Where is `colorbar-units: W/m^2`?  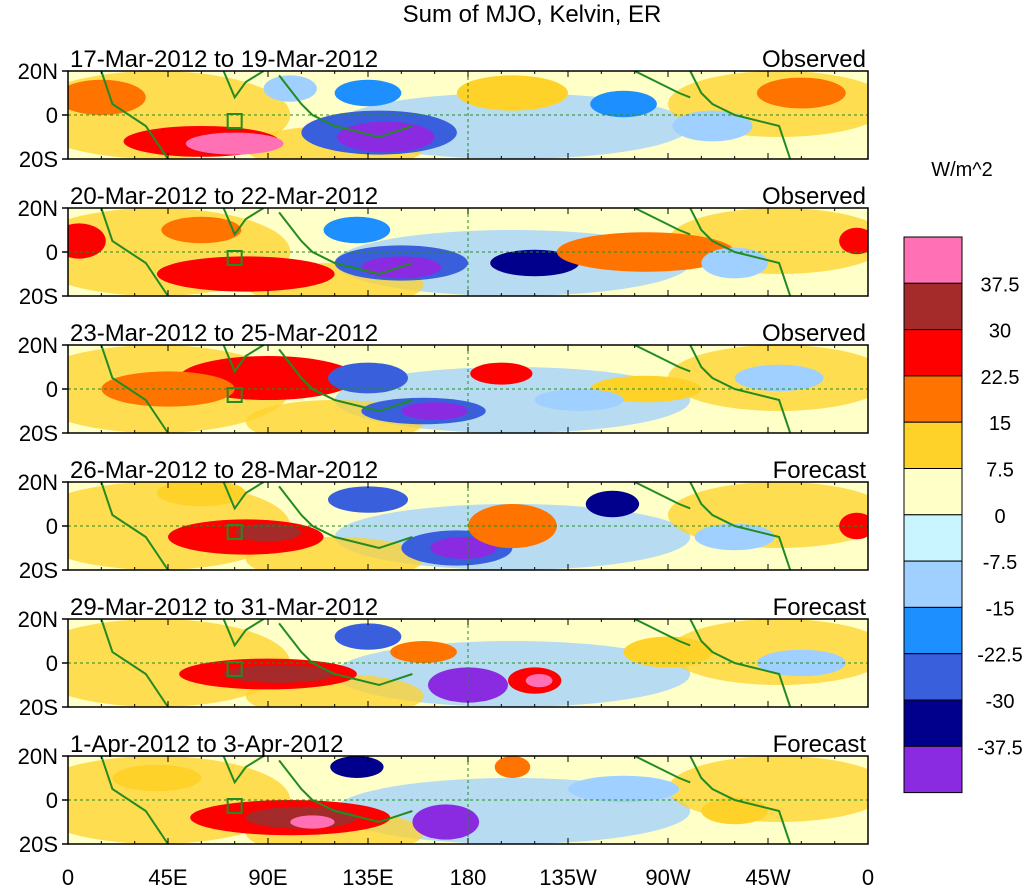
colorbar-units: W/m^2 is located at coordinates (962, 170).